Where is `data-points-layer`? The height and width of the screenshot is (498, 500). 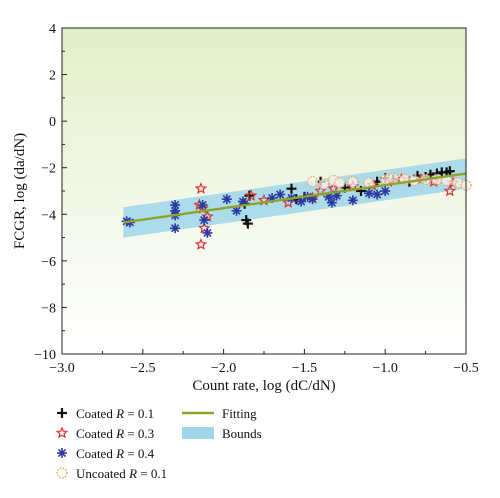 data-points-layer is located at coordinates (296, 208).